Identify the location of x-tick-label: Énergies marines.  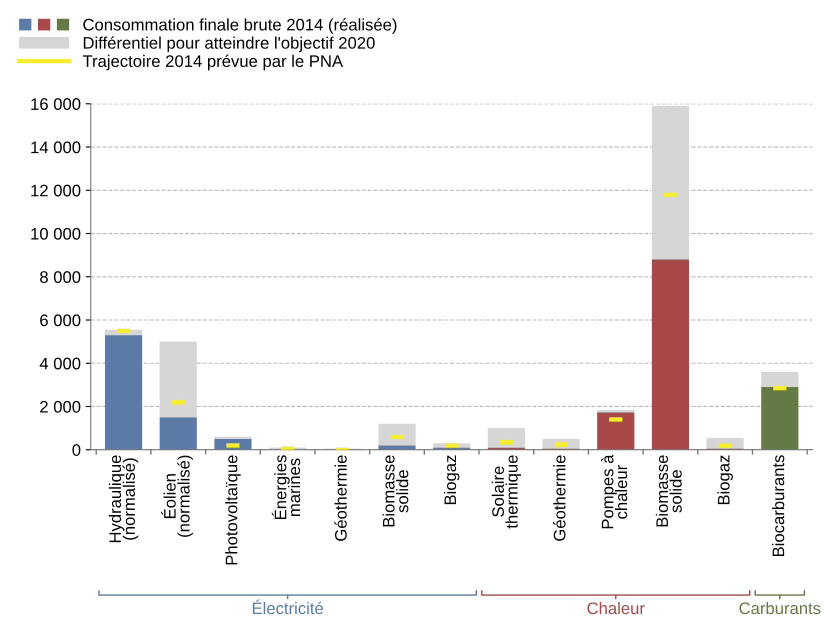
(286, 487).